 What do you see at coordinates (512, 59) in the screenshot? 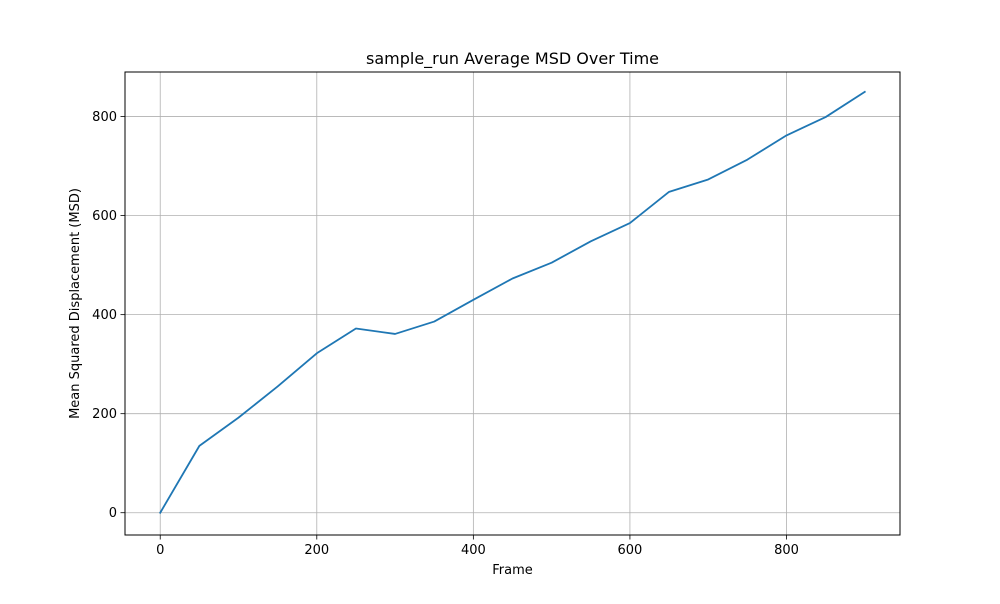
I see `chart-title: sample_run Average MSD Over Time` at bounding box center [512, 59].